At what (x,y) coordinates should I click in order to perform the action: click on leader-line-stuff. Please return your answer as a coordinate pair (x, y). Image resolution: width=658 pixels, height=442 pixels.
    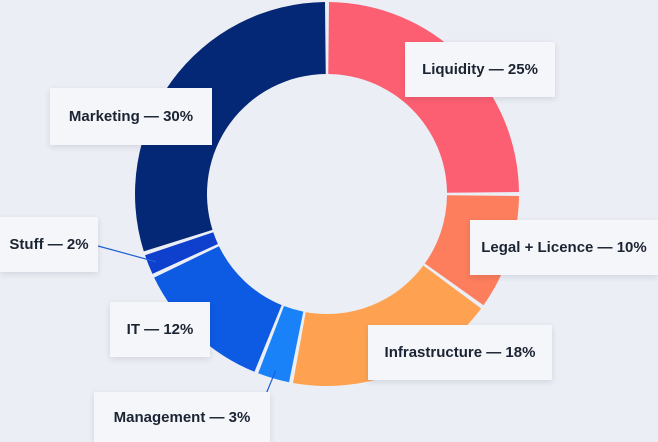
    Looking at the image, I should click on (127, 254).